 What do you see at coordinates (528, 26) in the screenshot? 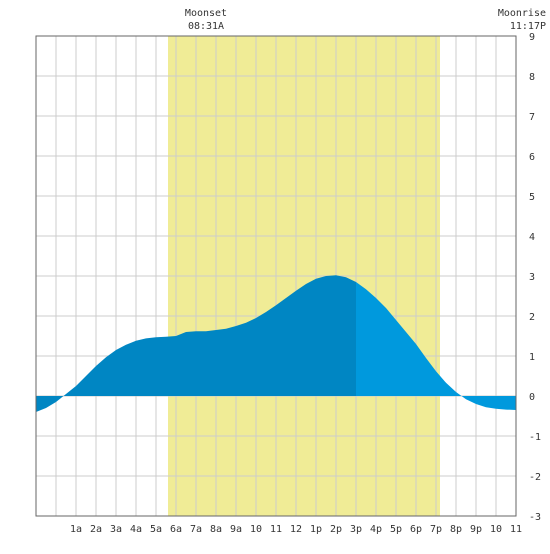
I see `moonrise-time: 11:17P` at bounding box center [528, 26].